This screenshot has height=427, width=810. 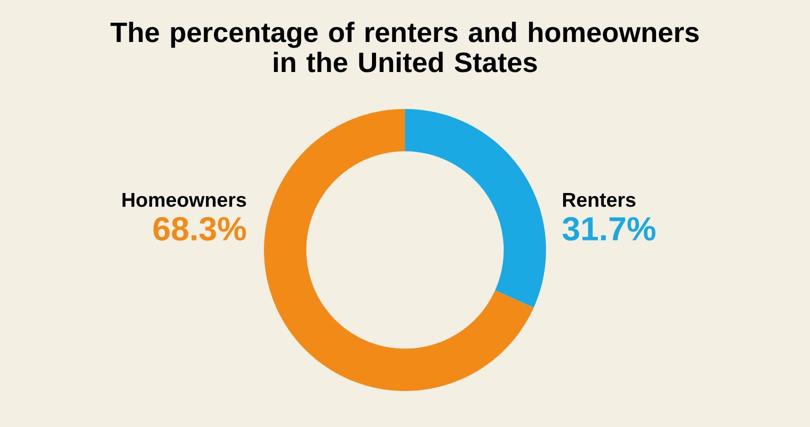 What do you see at coordinates (200, 229) in the screenshot?
I see `data-label: 68.3%` at bounding box center [200, 229].